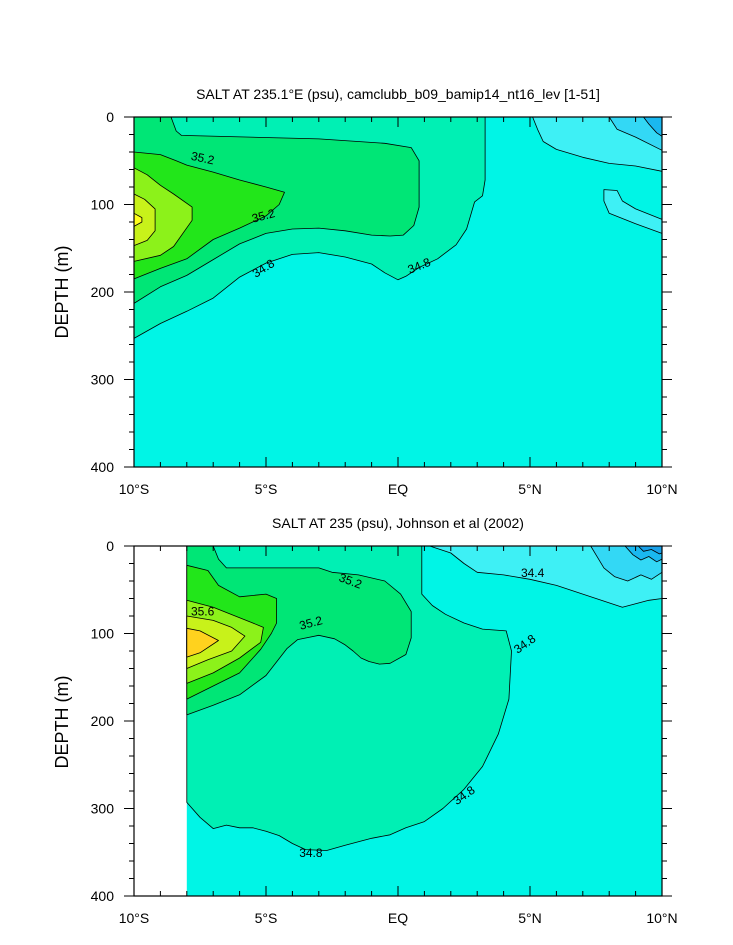 The width and height of the screenshot is (733, 945). I want to click on contour-label: 35.6, so click(203, 612).